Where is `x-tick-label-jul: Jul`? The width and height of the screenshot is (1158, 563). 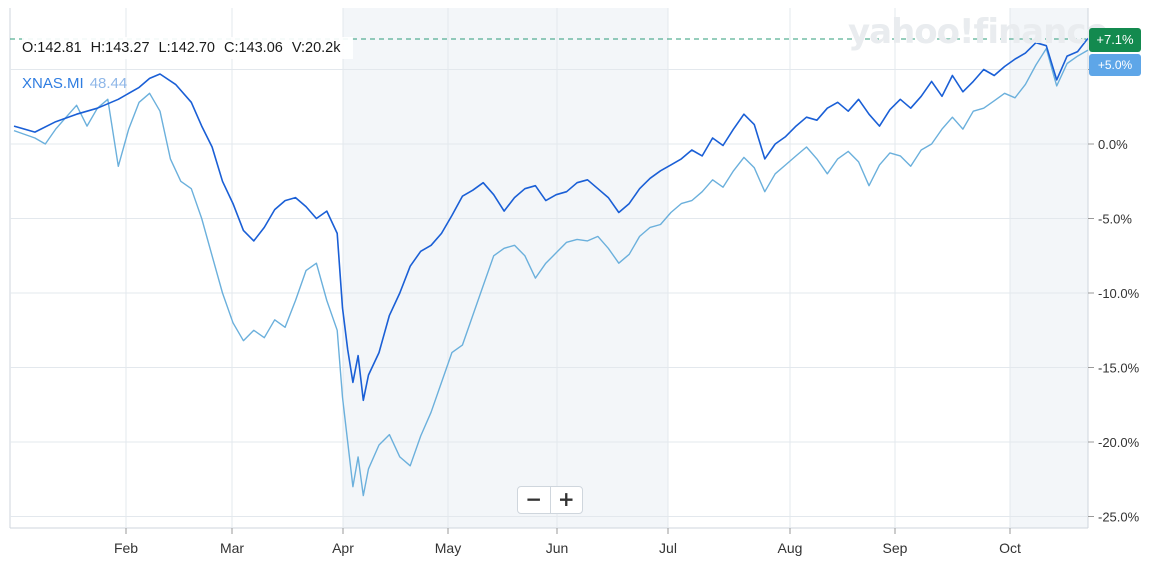 x-tick-label-jul: Jul is located at coordinates (668, 548).